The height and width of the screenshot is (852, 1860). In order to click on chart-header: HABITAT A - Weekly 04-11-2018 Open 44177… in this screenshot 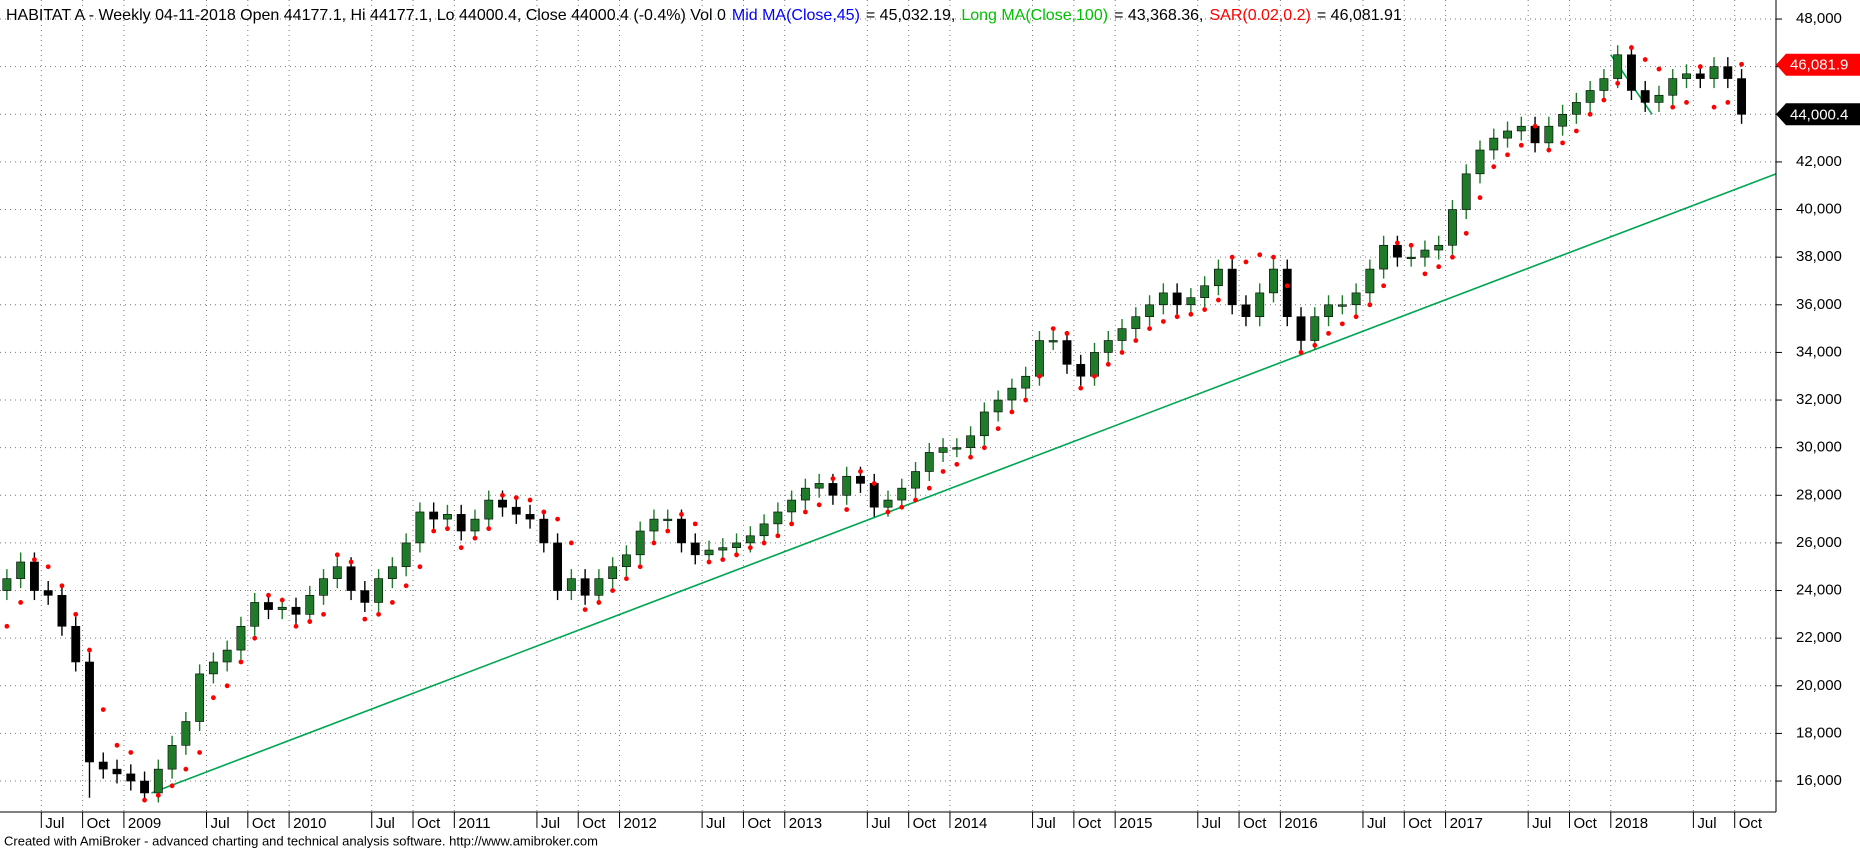, I will do `click(704, 15)`.